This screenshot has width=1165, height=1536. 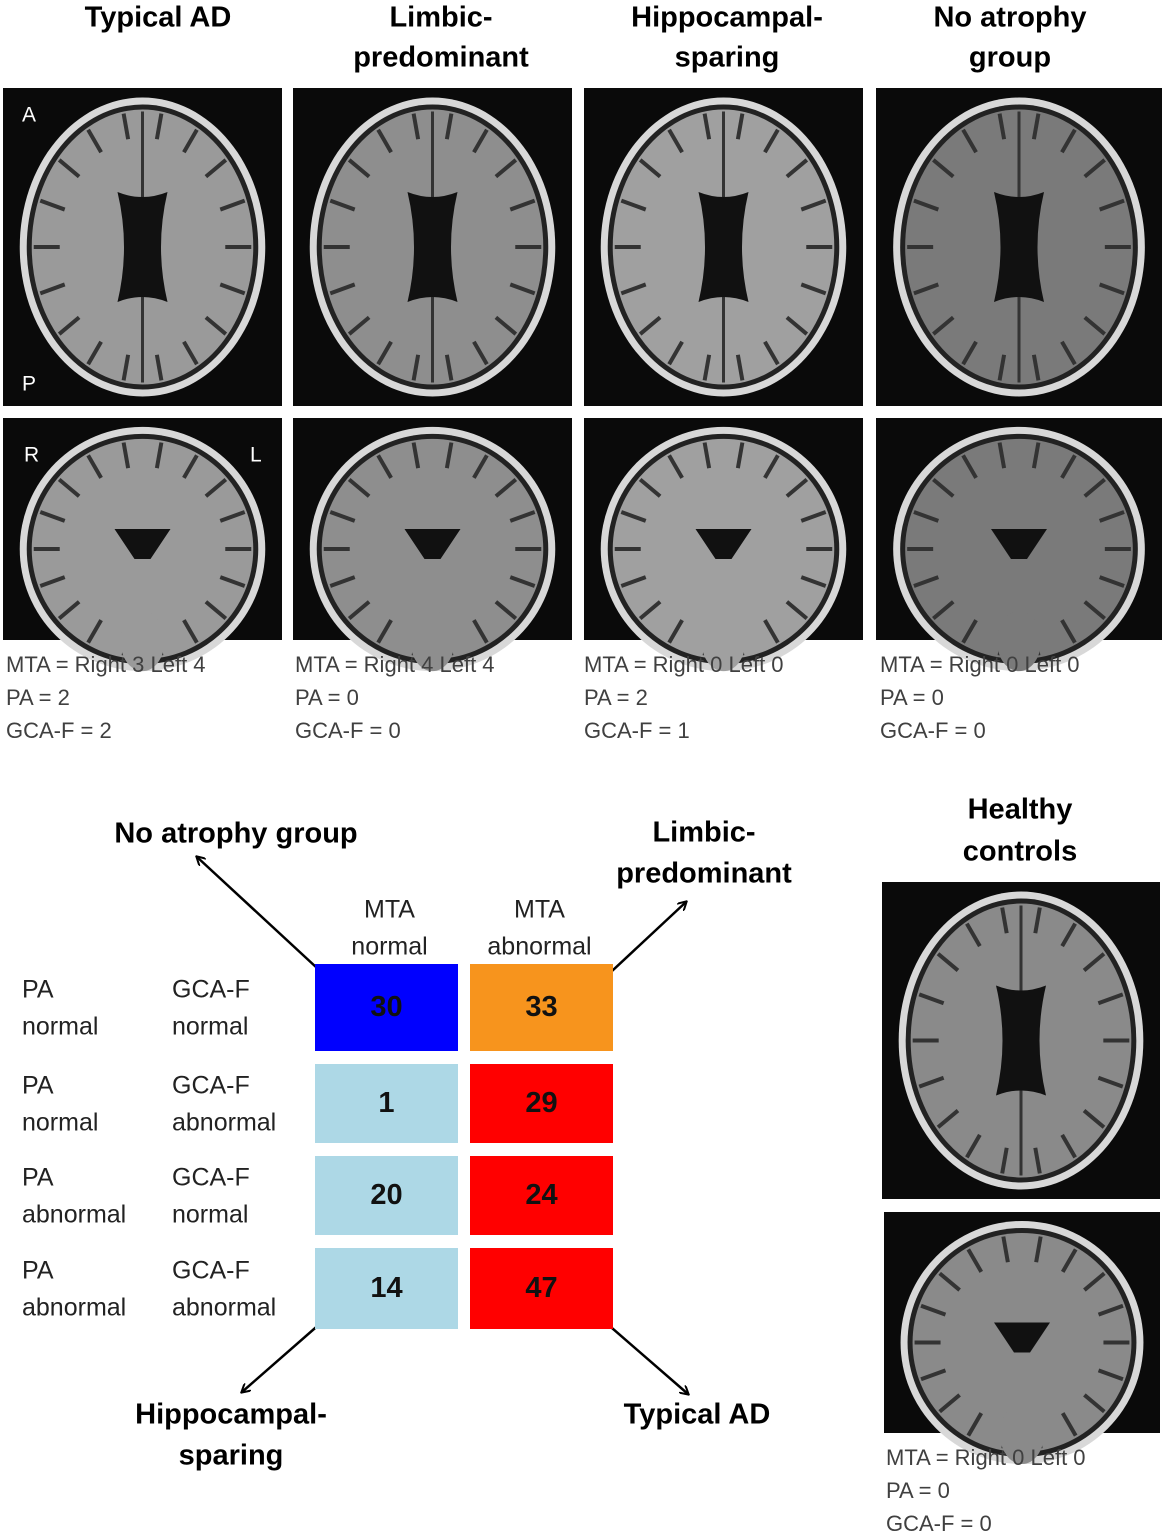 I want to click on column-header: abnormal, so click(x=539, y=946).